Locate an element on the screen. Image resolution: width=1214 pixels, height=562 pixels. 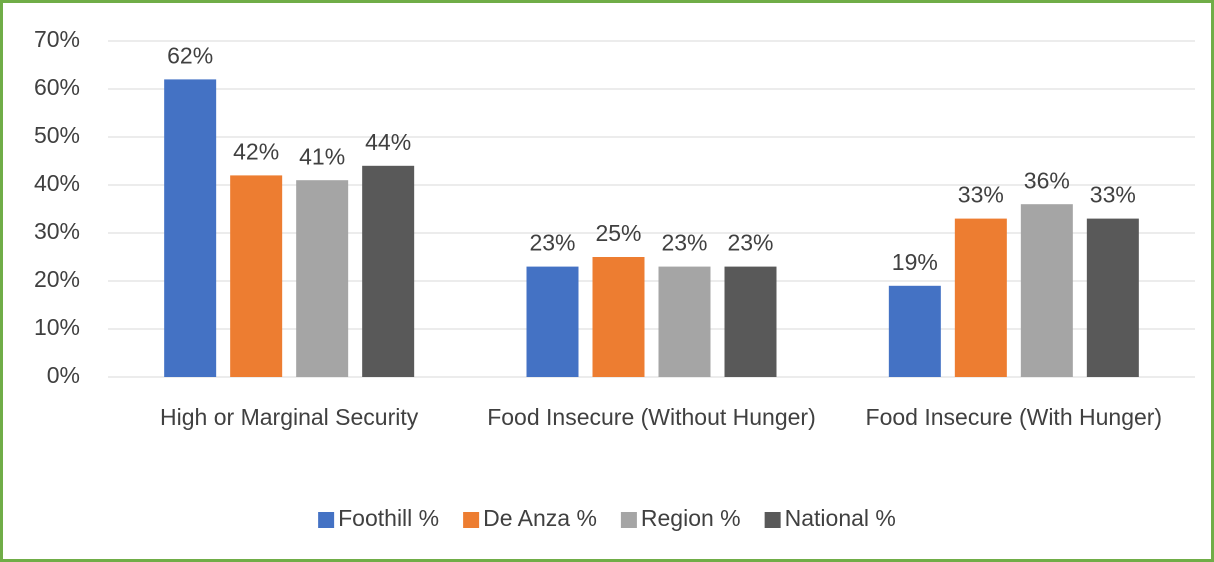
y-tick-label: 20% is located at coordinates (57, 279).